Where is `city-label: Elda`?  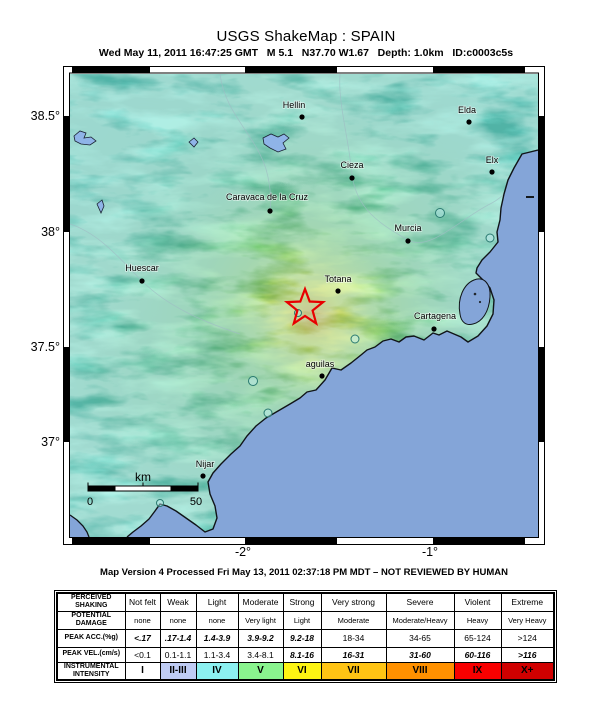 city-label: Elda is located at coordinates (467, 110).